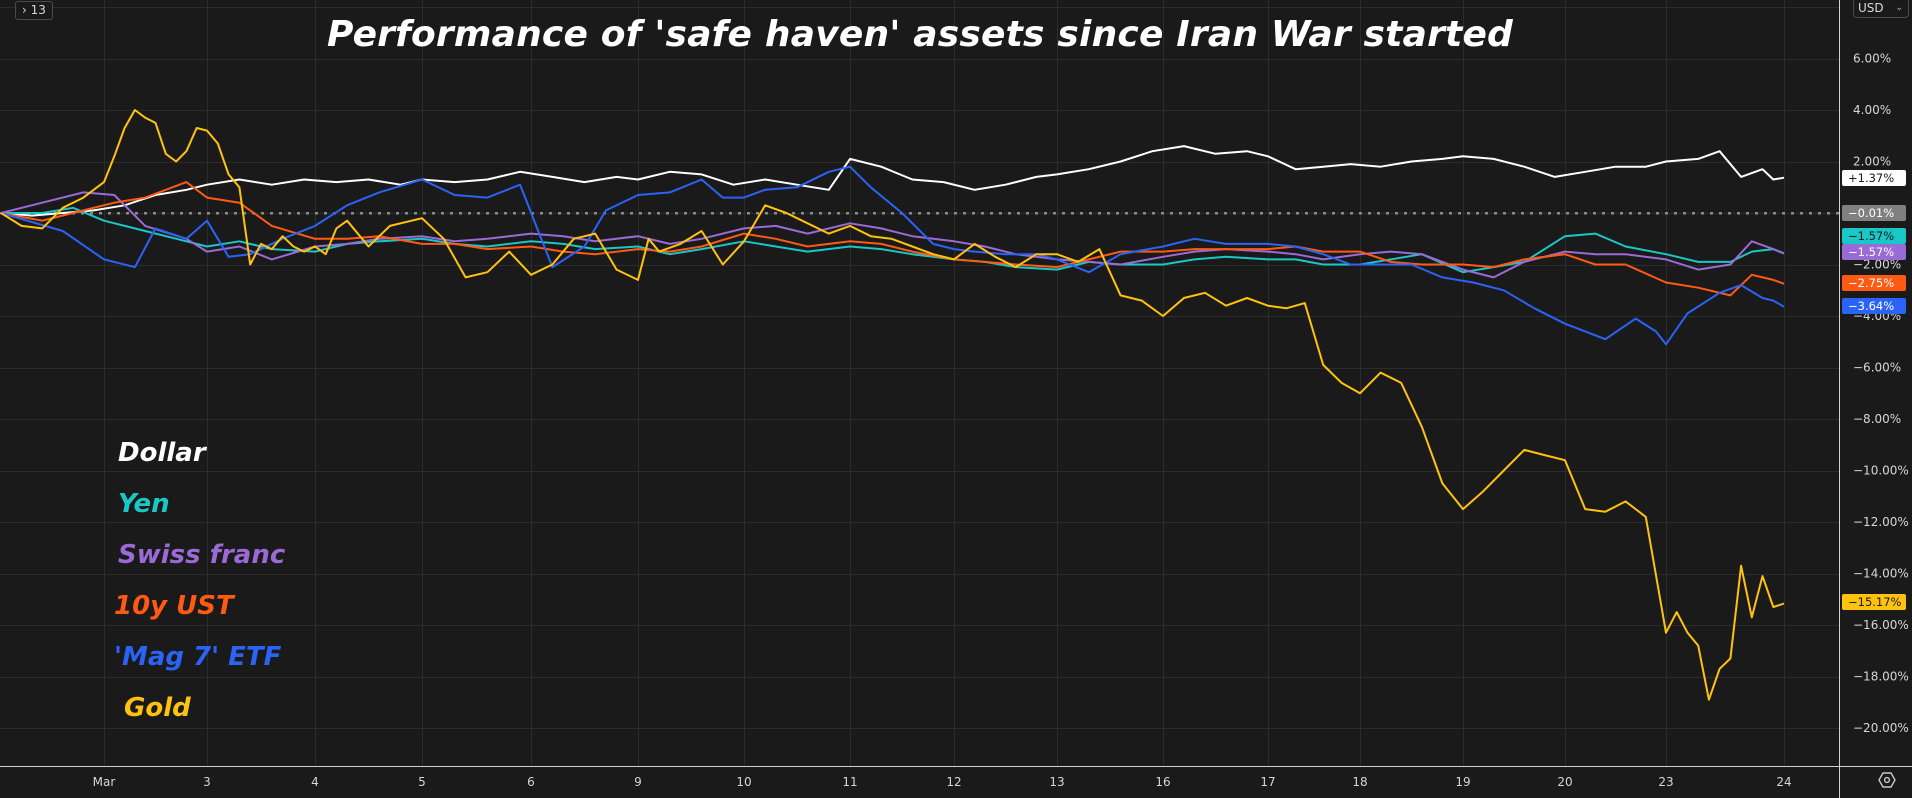 This screenshot has width=1912, height=798. What do you see at coordinates (207, 782) in the screenshot?
I see `x-tick-label: 3` at bounding box center [207, 782].